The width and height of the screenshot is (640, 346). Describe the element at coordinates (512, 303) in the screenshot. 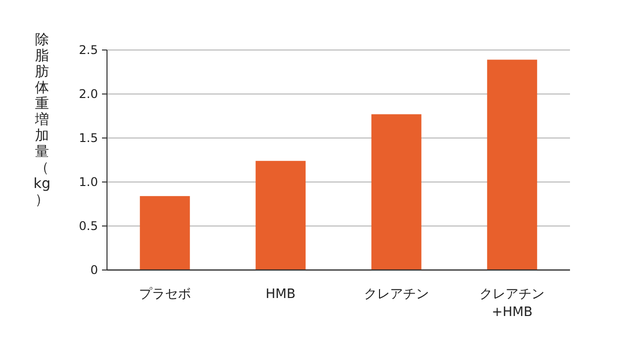

I see `x-tick-label: クレアチン +HMB` at that location.